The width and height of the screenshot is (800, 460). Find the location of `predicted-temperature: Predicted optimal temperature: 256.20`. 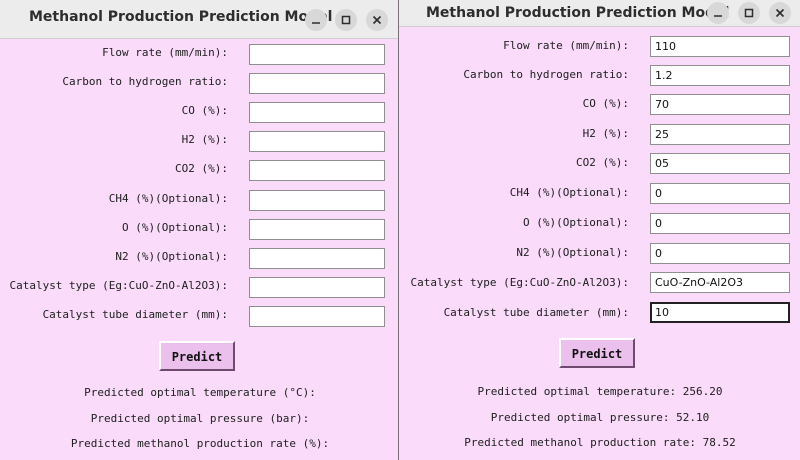

predicted-temperature: Predicted optimal temperature: 256.20 is located at coordinates (600, 391).